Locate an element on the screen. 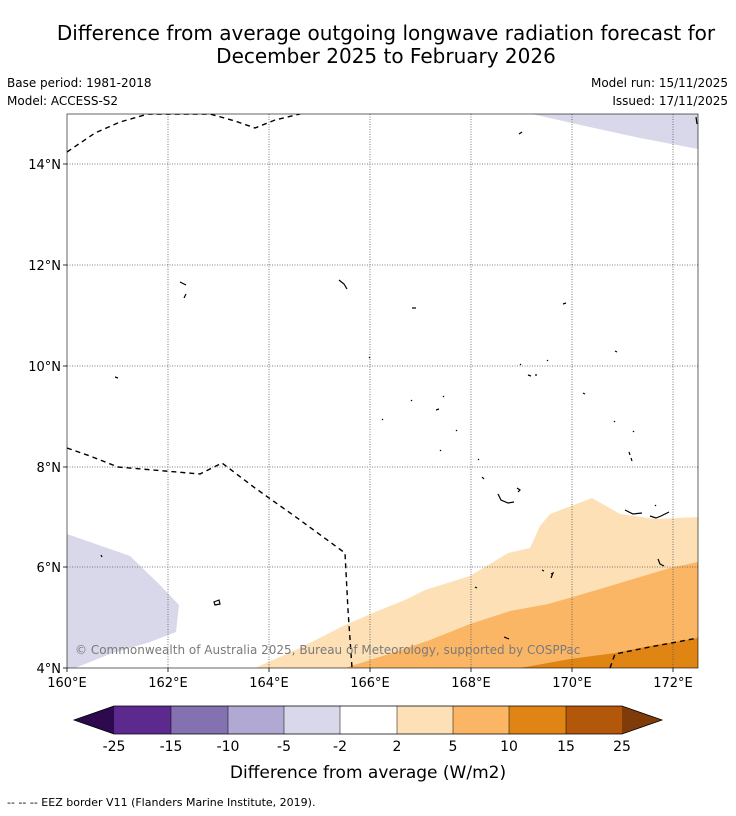 The image size is (736, 816). colorbar-extend-min is located at coordinates (94, 720).